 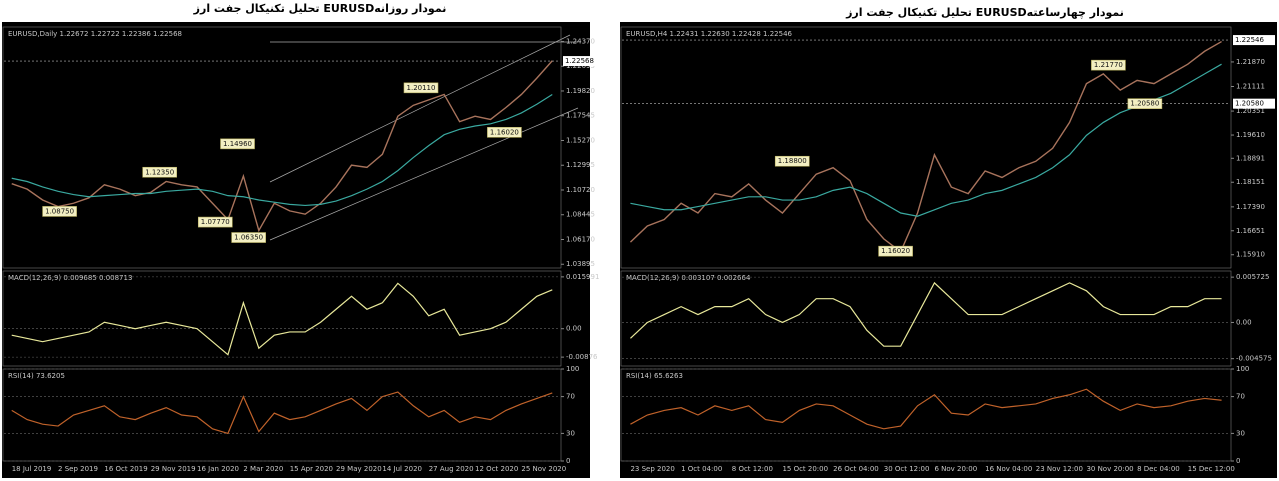 I want to click on x-tick-label: 30 Oct 12:00, so click(x=907, y=469).